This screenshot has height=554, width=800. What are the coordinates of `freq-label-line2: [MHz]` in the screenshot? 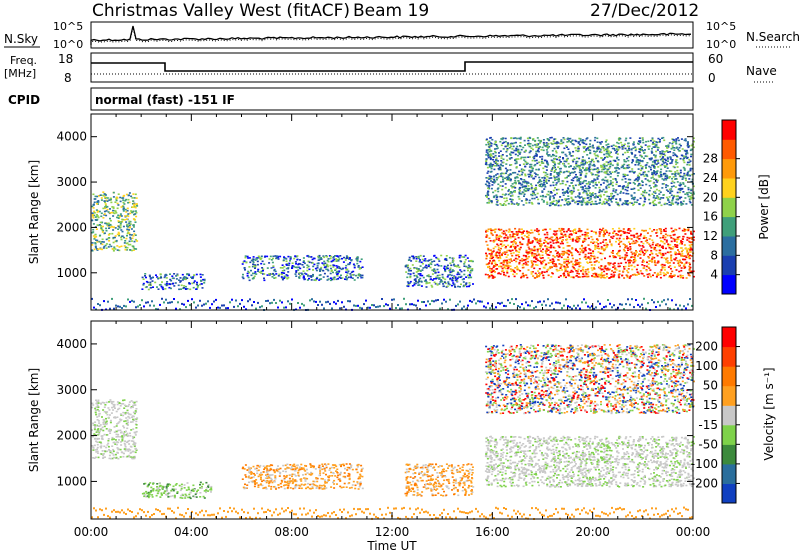 It's located at (20, 73).